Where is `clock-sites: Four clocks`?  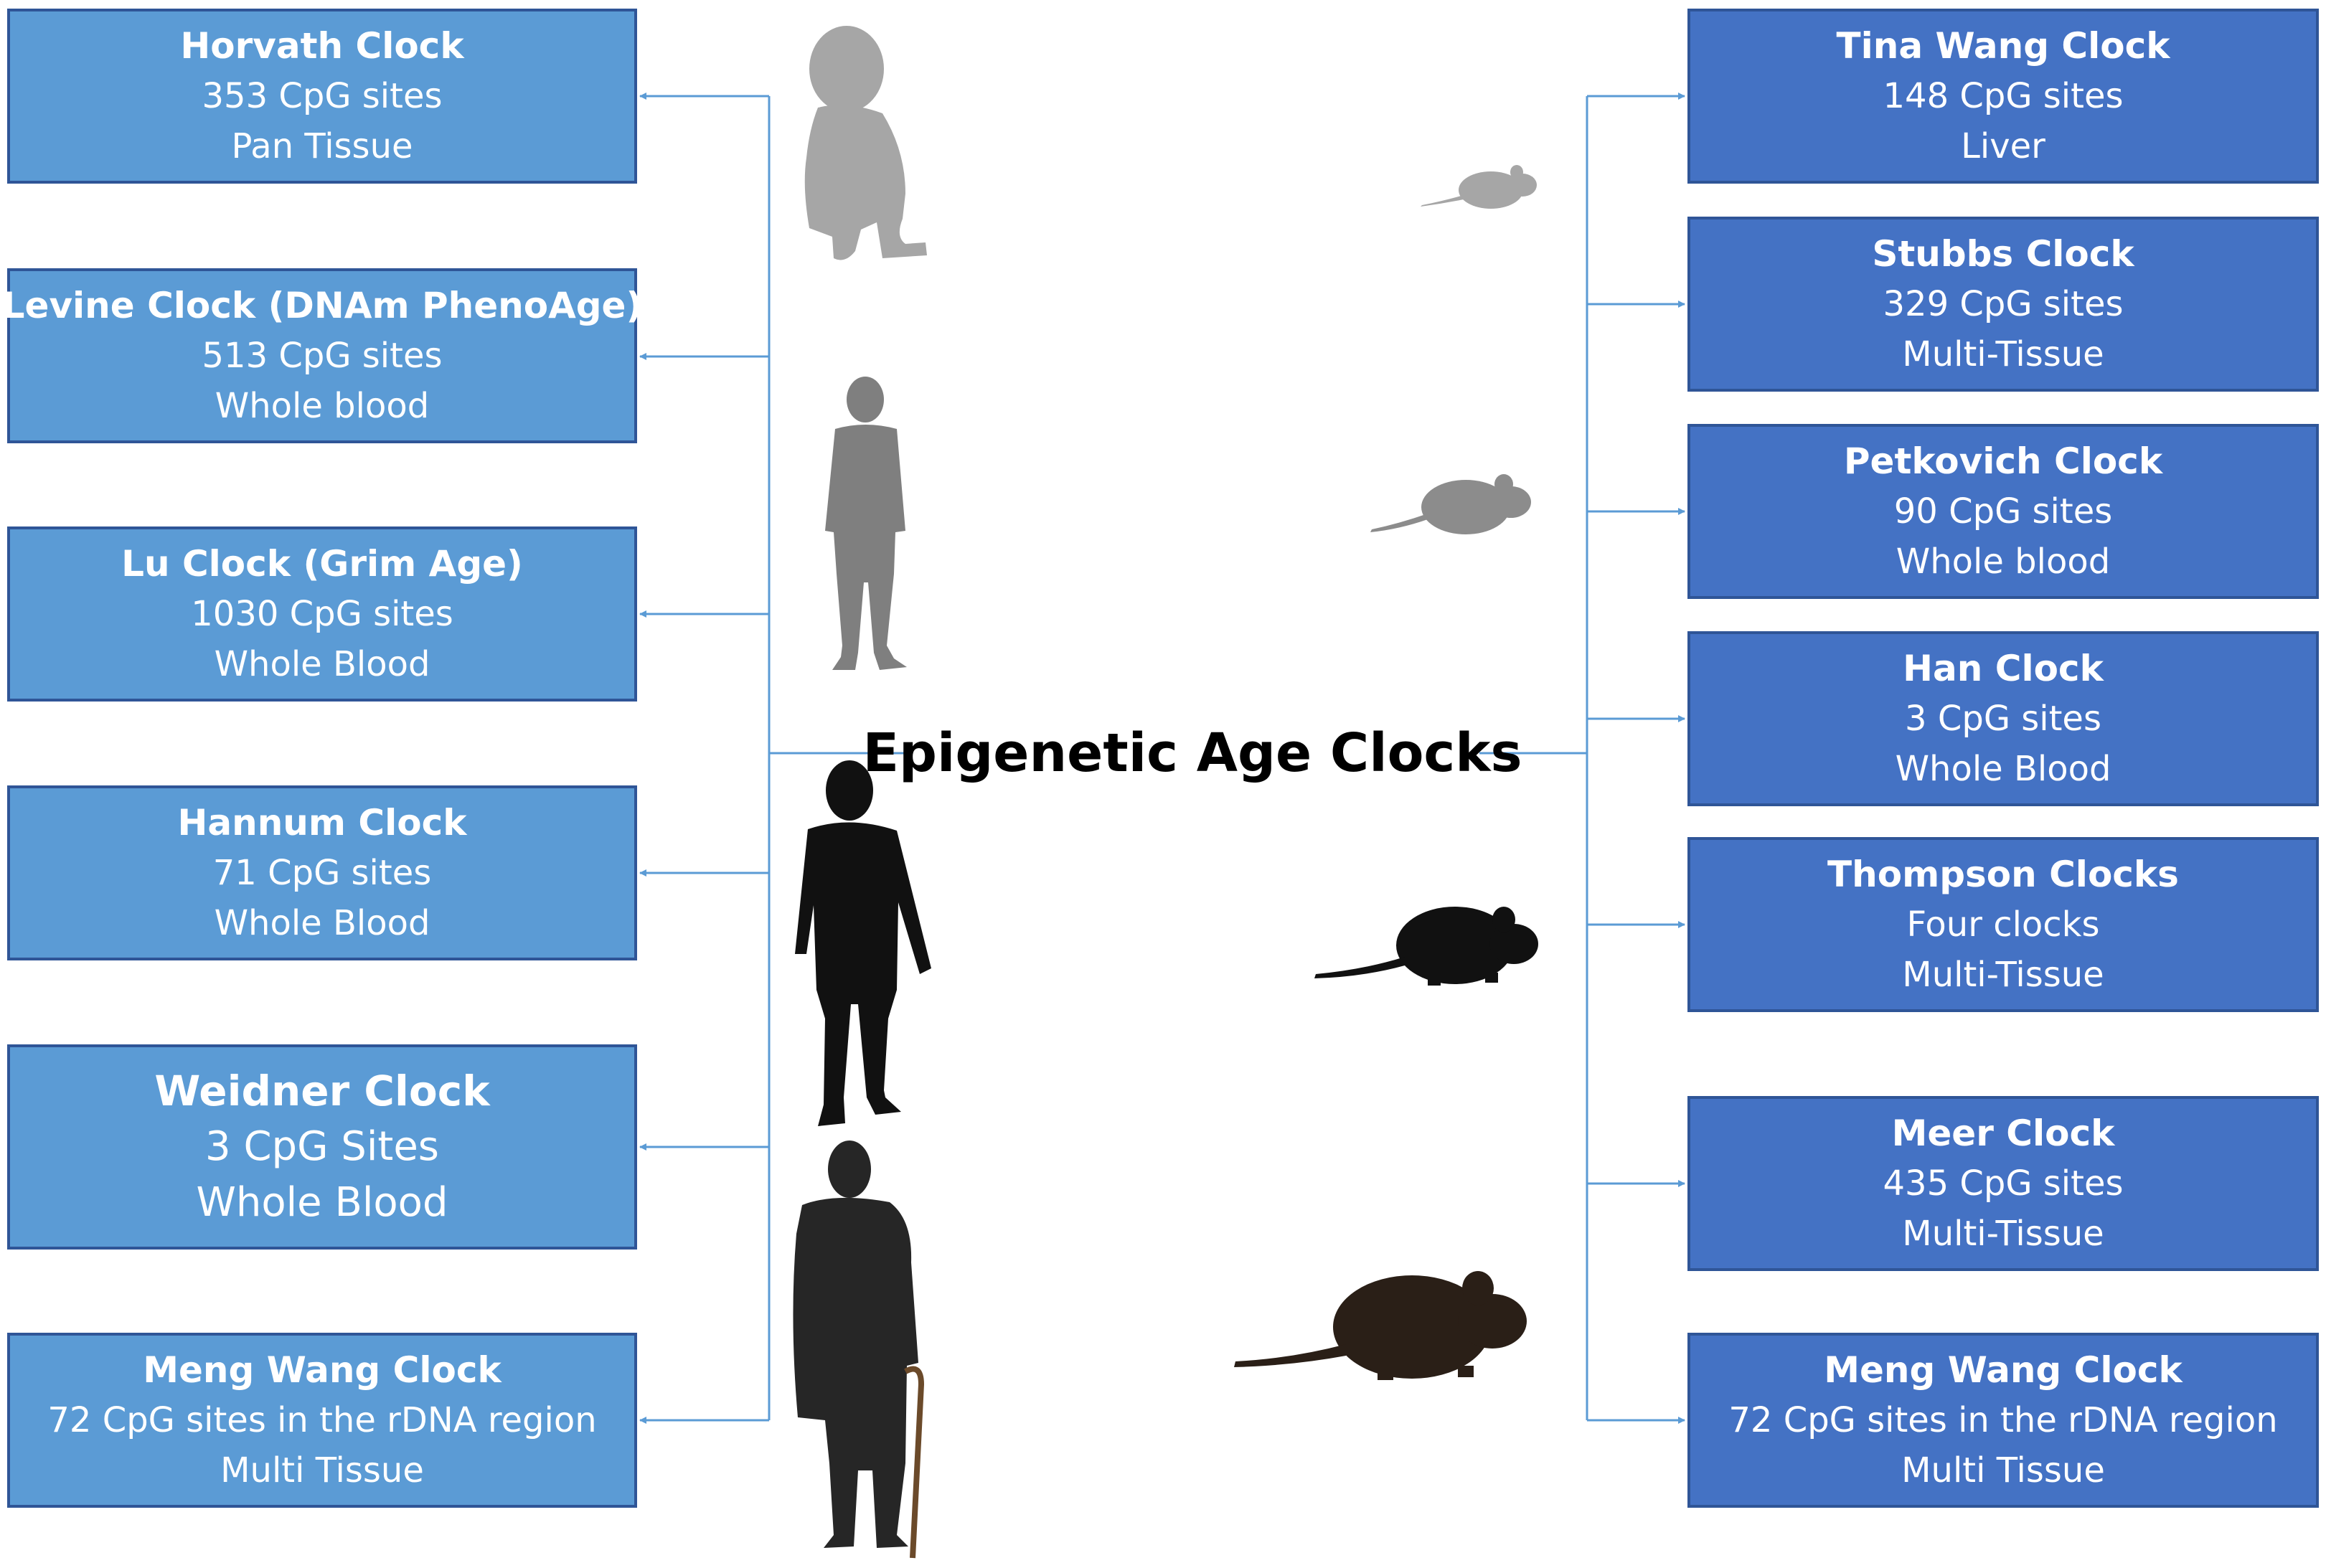
clock-sites: Four clocks is located at coordinates (2003, 925).